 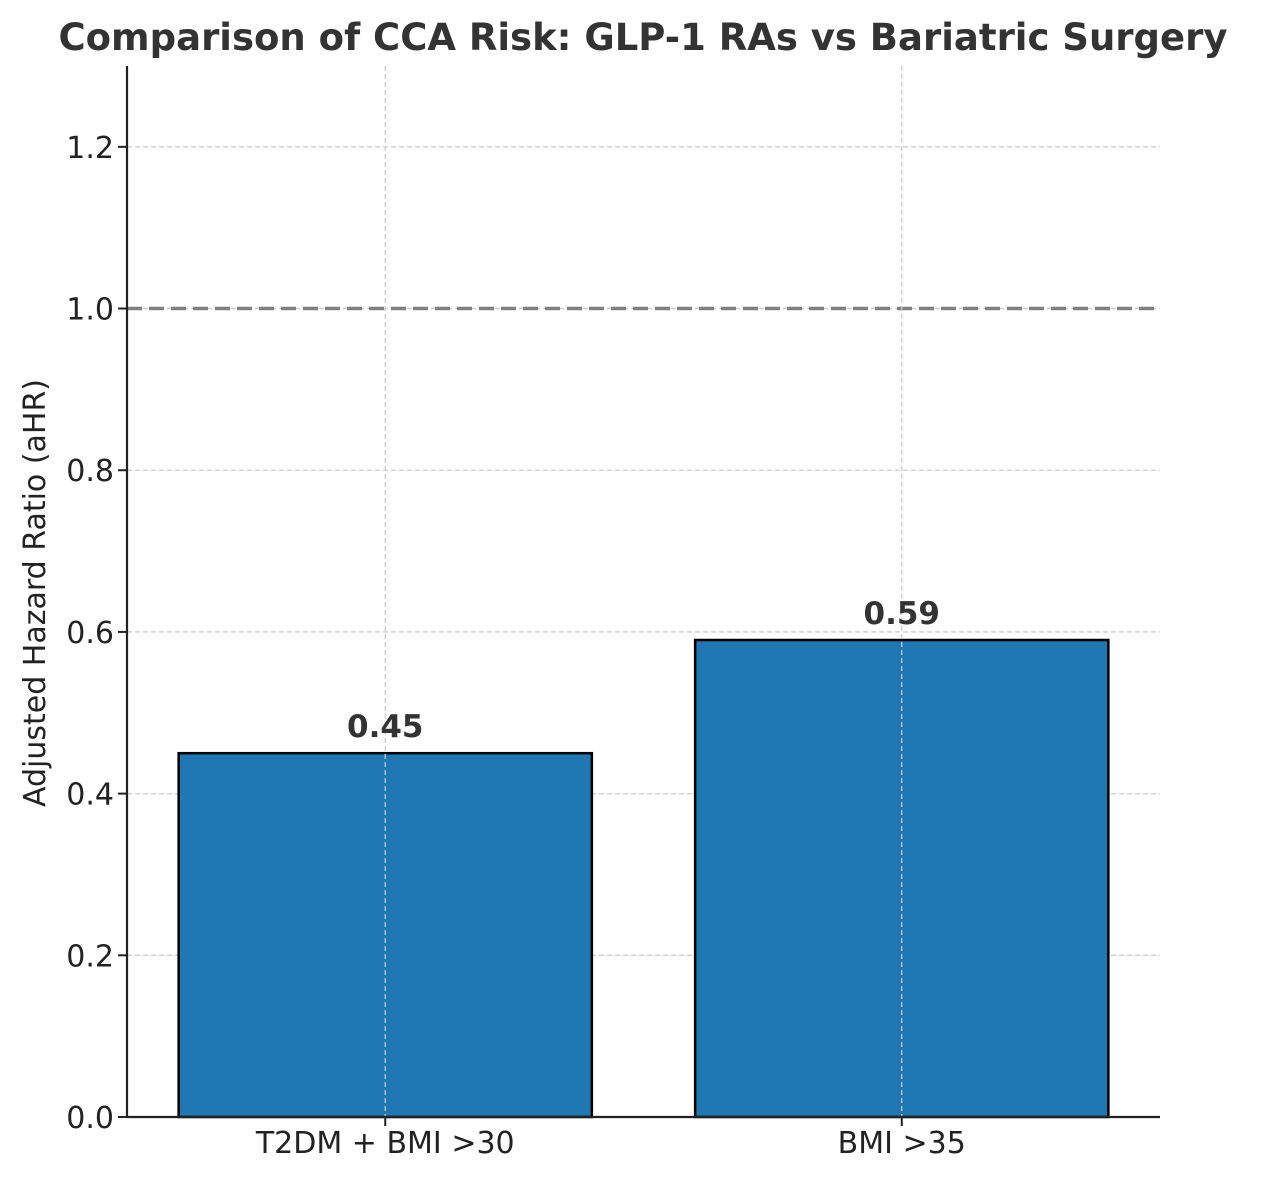 What do you see at coordinates (90, 956) in the screenshot?
I see `y-tick-label: 0.2` at bounding box center [90, 956].